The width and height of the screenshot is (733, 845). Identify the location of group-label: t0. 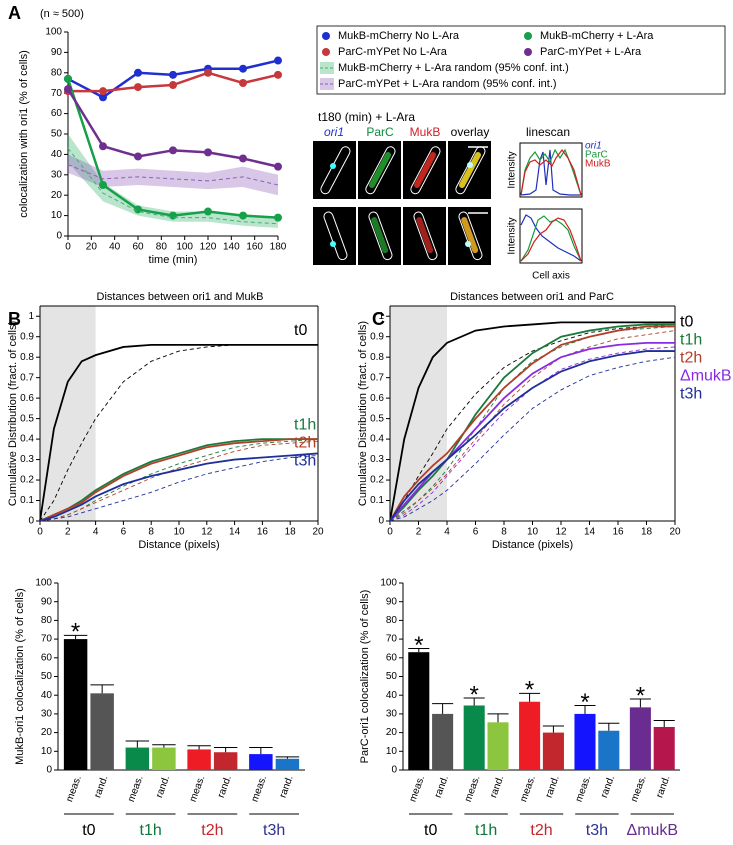
(430, 830).